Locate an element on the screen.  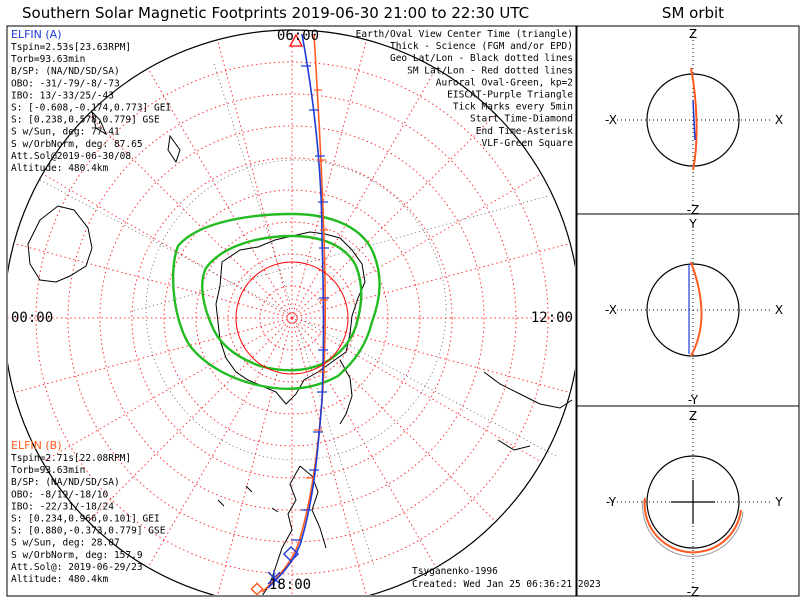
probe-a-info-line: Tspin=2.53s[23.63RPM] is located at coordinates (71, 47).